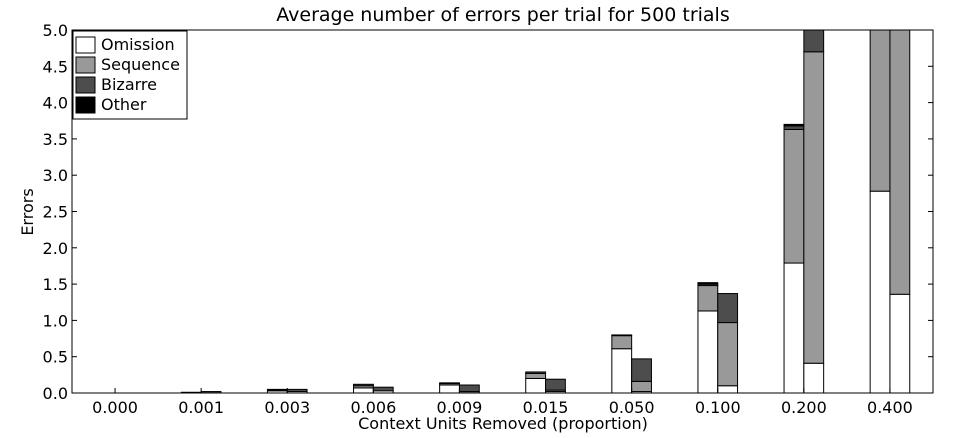  I want to click on y-tick-label: 4.5, so click(55, 66).